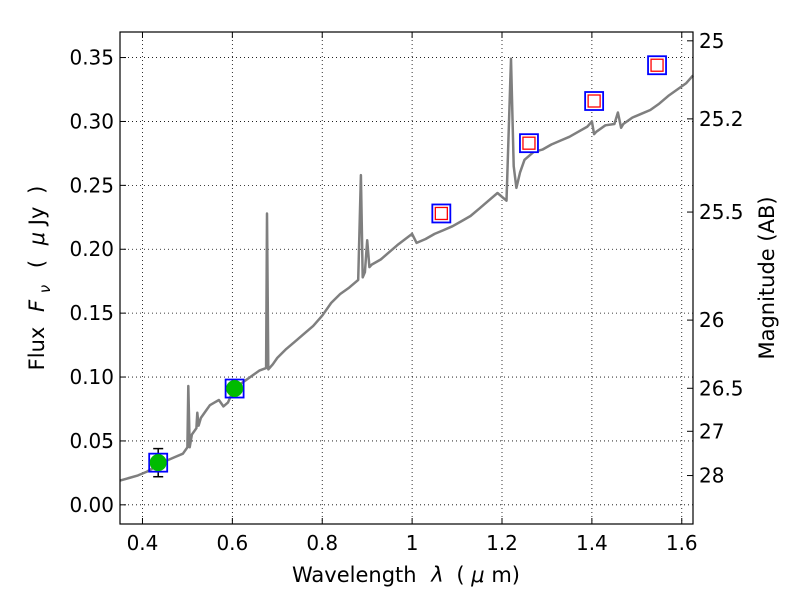 This screenshot has width=800, height=600. I want to click on y-axis-title: Flux F ν ( μ Jy ), so click(40, 278).